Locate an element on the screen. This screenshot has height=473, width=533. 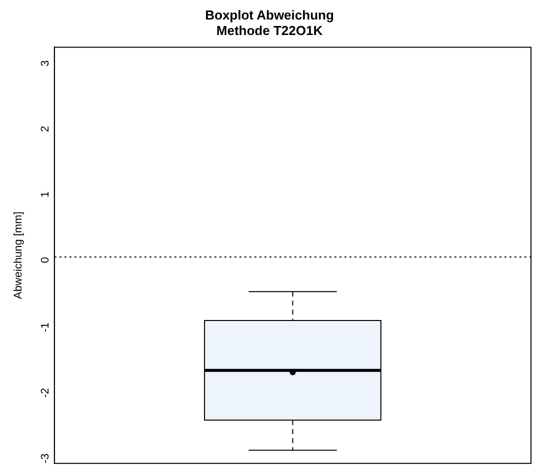
y-tick-label: 3 is located at coordinates (45, 63).